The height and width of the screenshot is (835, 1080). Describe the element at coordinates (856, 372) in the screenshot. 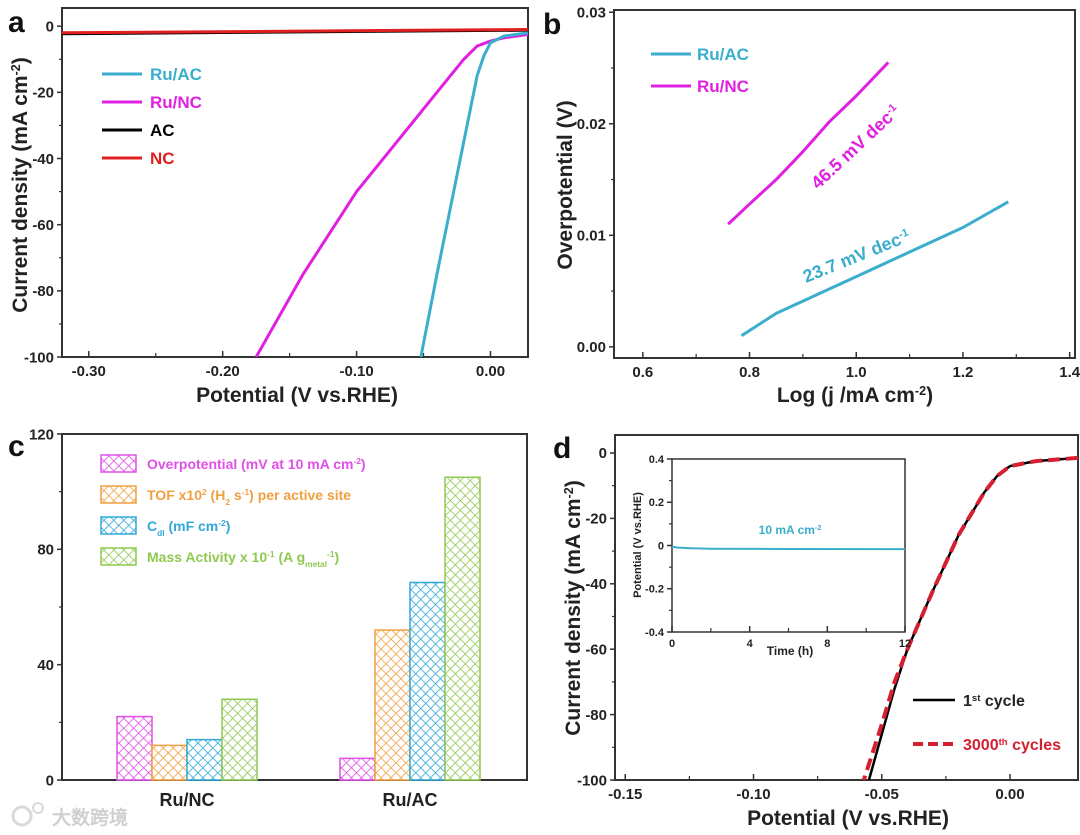

I see `x-tick-label: 1.0` at that location.